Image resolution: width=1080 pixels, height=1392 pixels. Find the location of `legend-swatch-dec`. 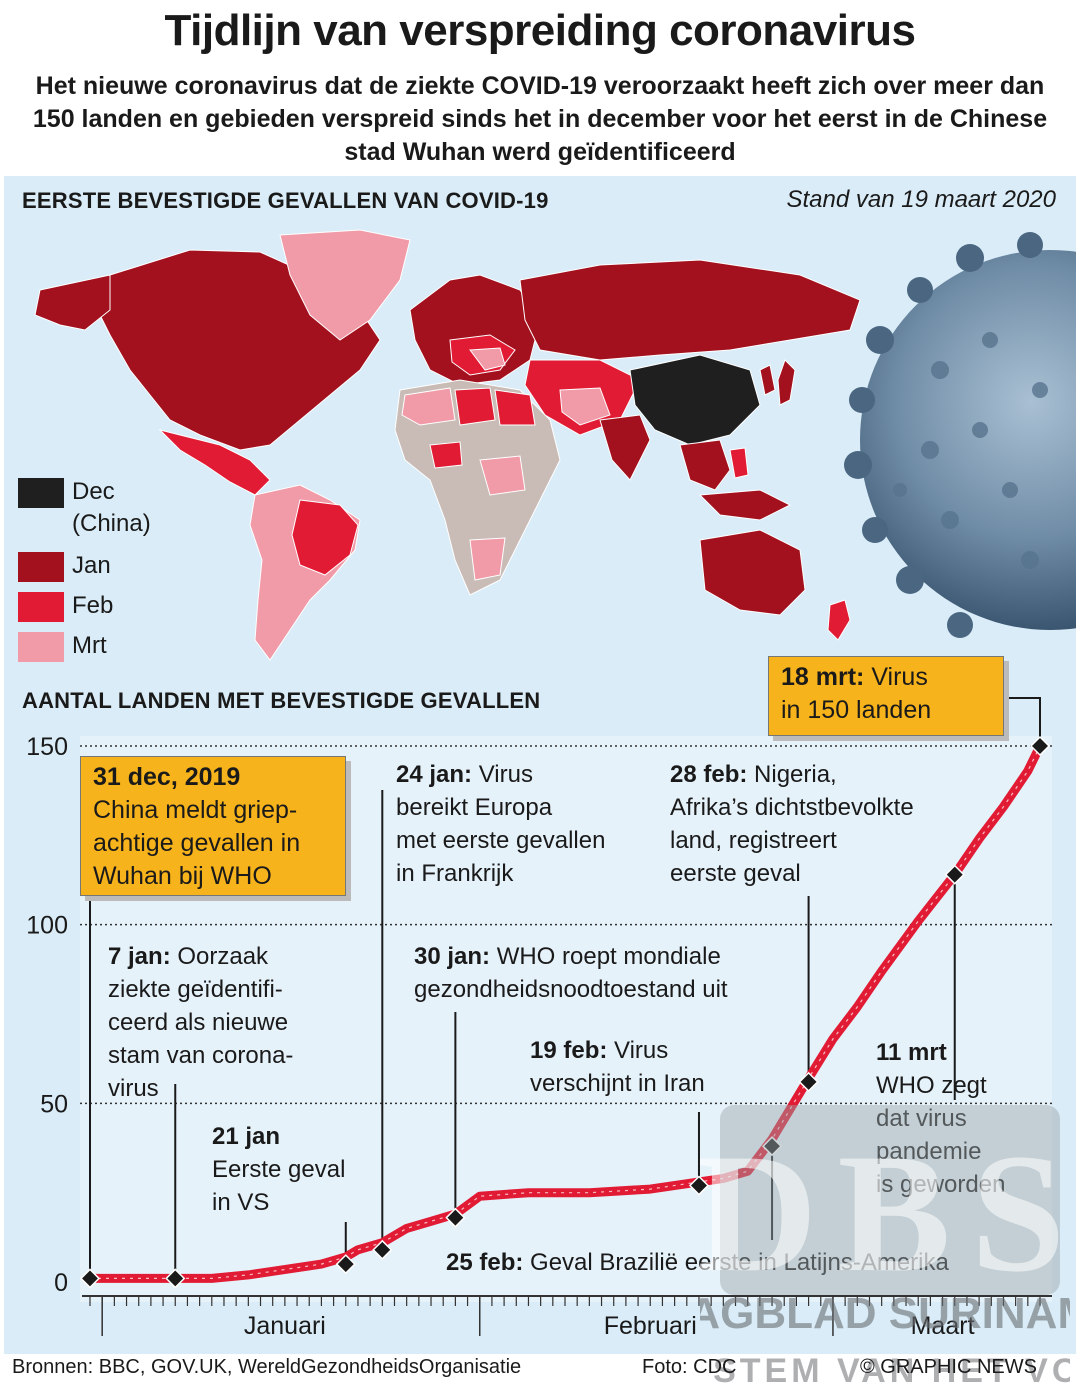

legend-swatch-dec is located at coordinates (41, 493).